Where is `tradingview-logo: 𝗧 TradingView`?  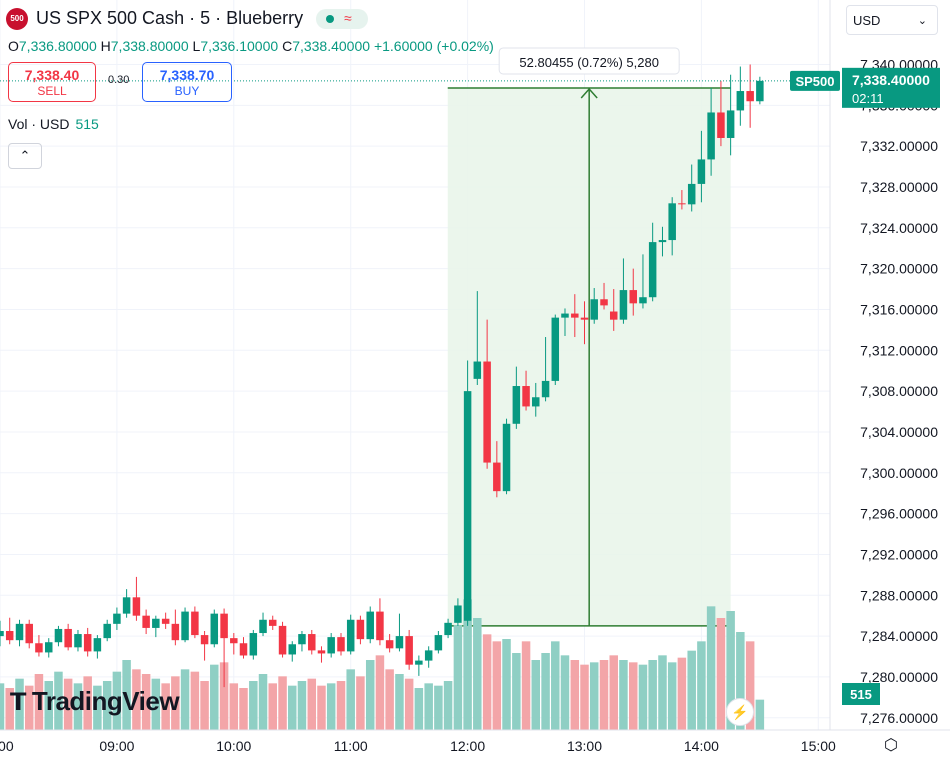 tradingview-logo: 𝗧 TradingView is located at coordinates (95, 701).